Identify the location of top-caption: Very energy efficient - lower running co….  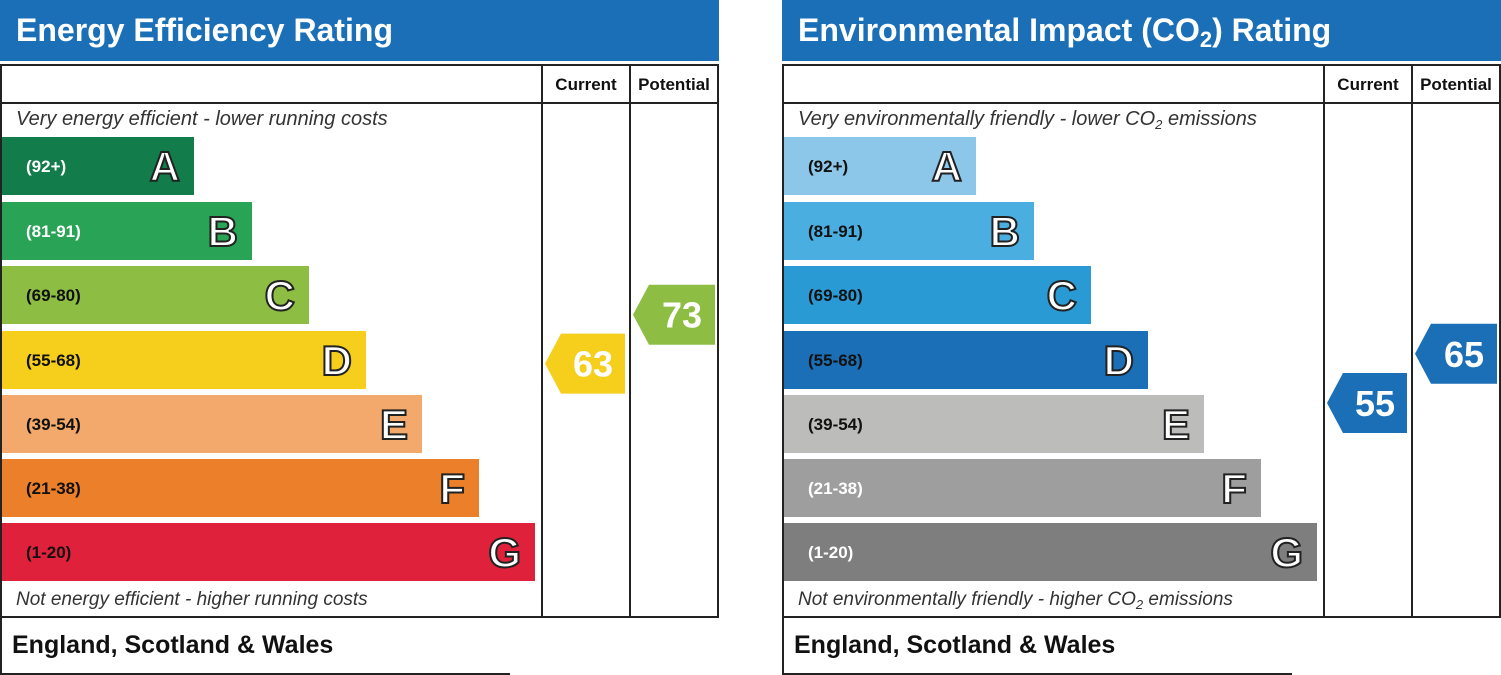
(202, 119).